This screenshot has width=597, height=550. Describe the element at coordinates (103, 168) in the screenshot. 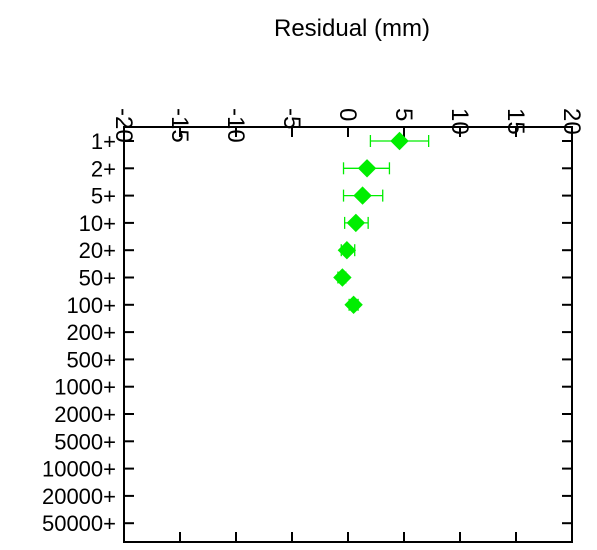

I see `y-tick-label: 2+` at that location.